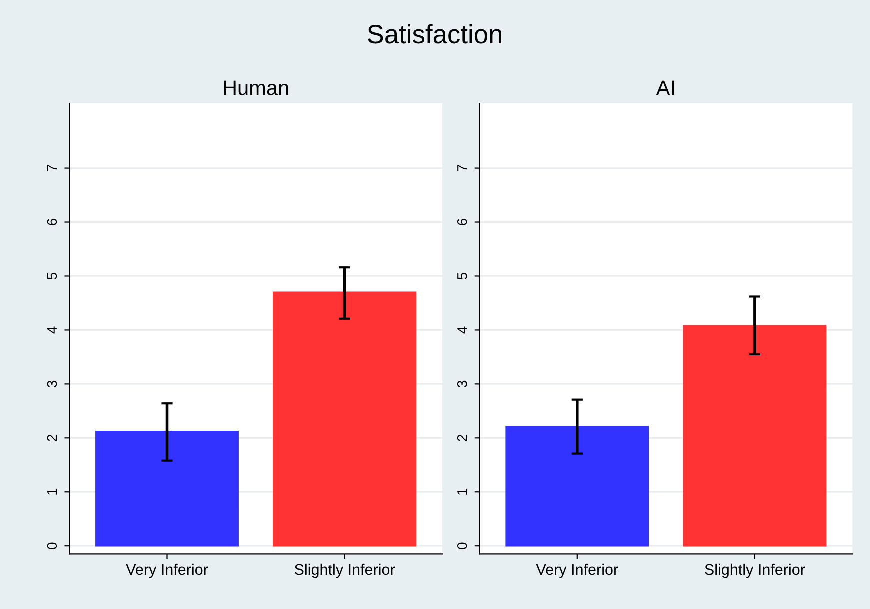 The image size is (870, 609). What do you see at coordinates (665, 88) in the screenshot?
I see `chart-title: AI` at bounding box center [665, 88].